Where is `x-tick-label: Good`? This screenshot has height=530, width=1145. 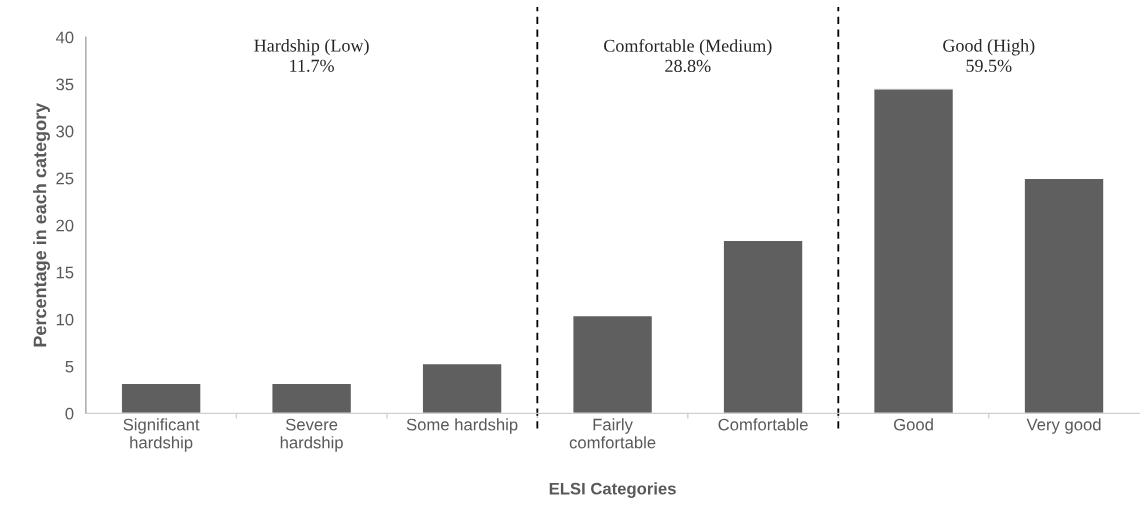 x-tick-label: Good is located at coordinates (913, 424).